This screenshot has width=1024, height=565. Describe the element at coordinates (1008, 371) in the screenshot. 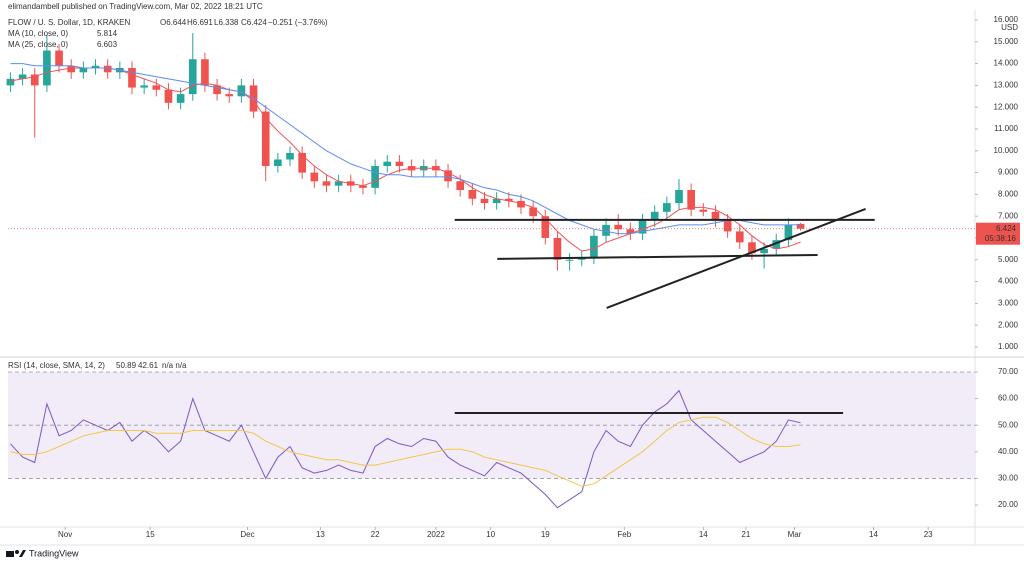

I see `y-tick-label: 70.00` at that location.